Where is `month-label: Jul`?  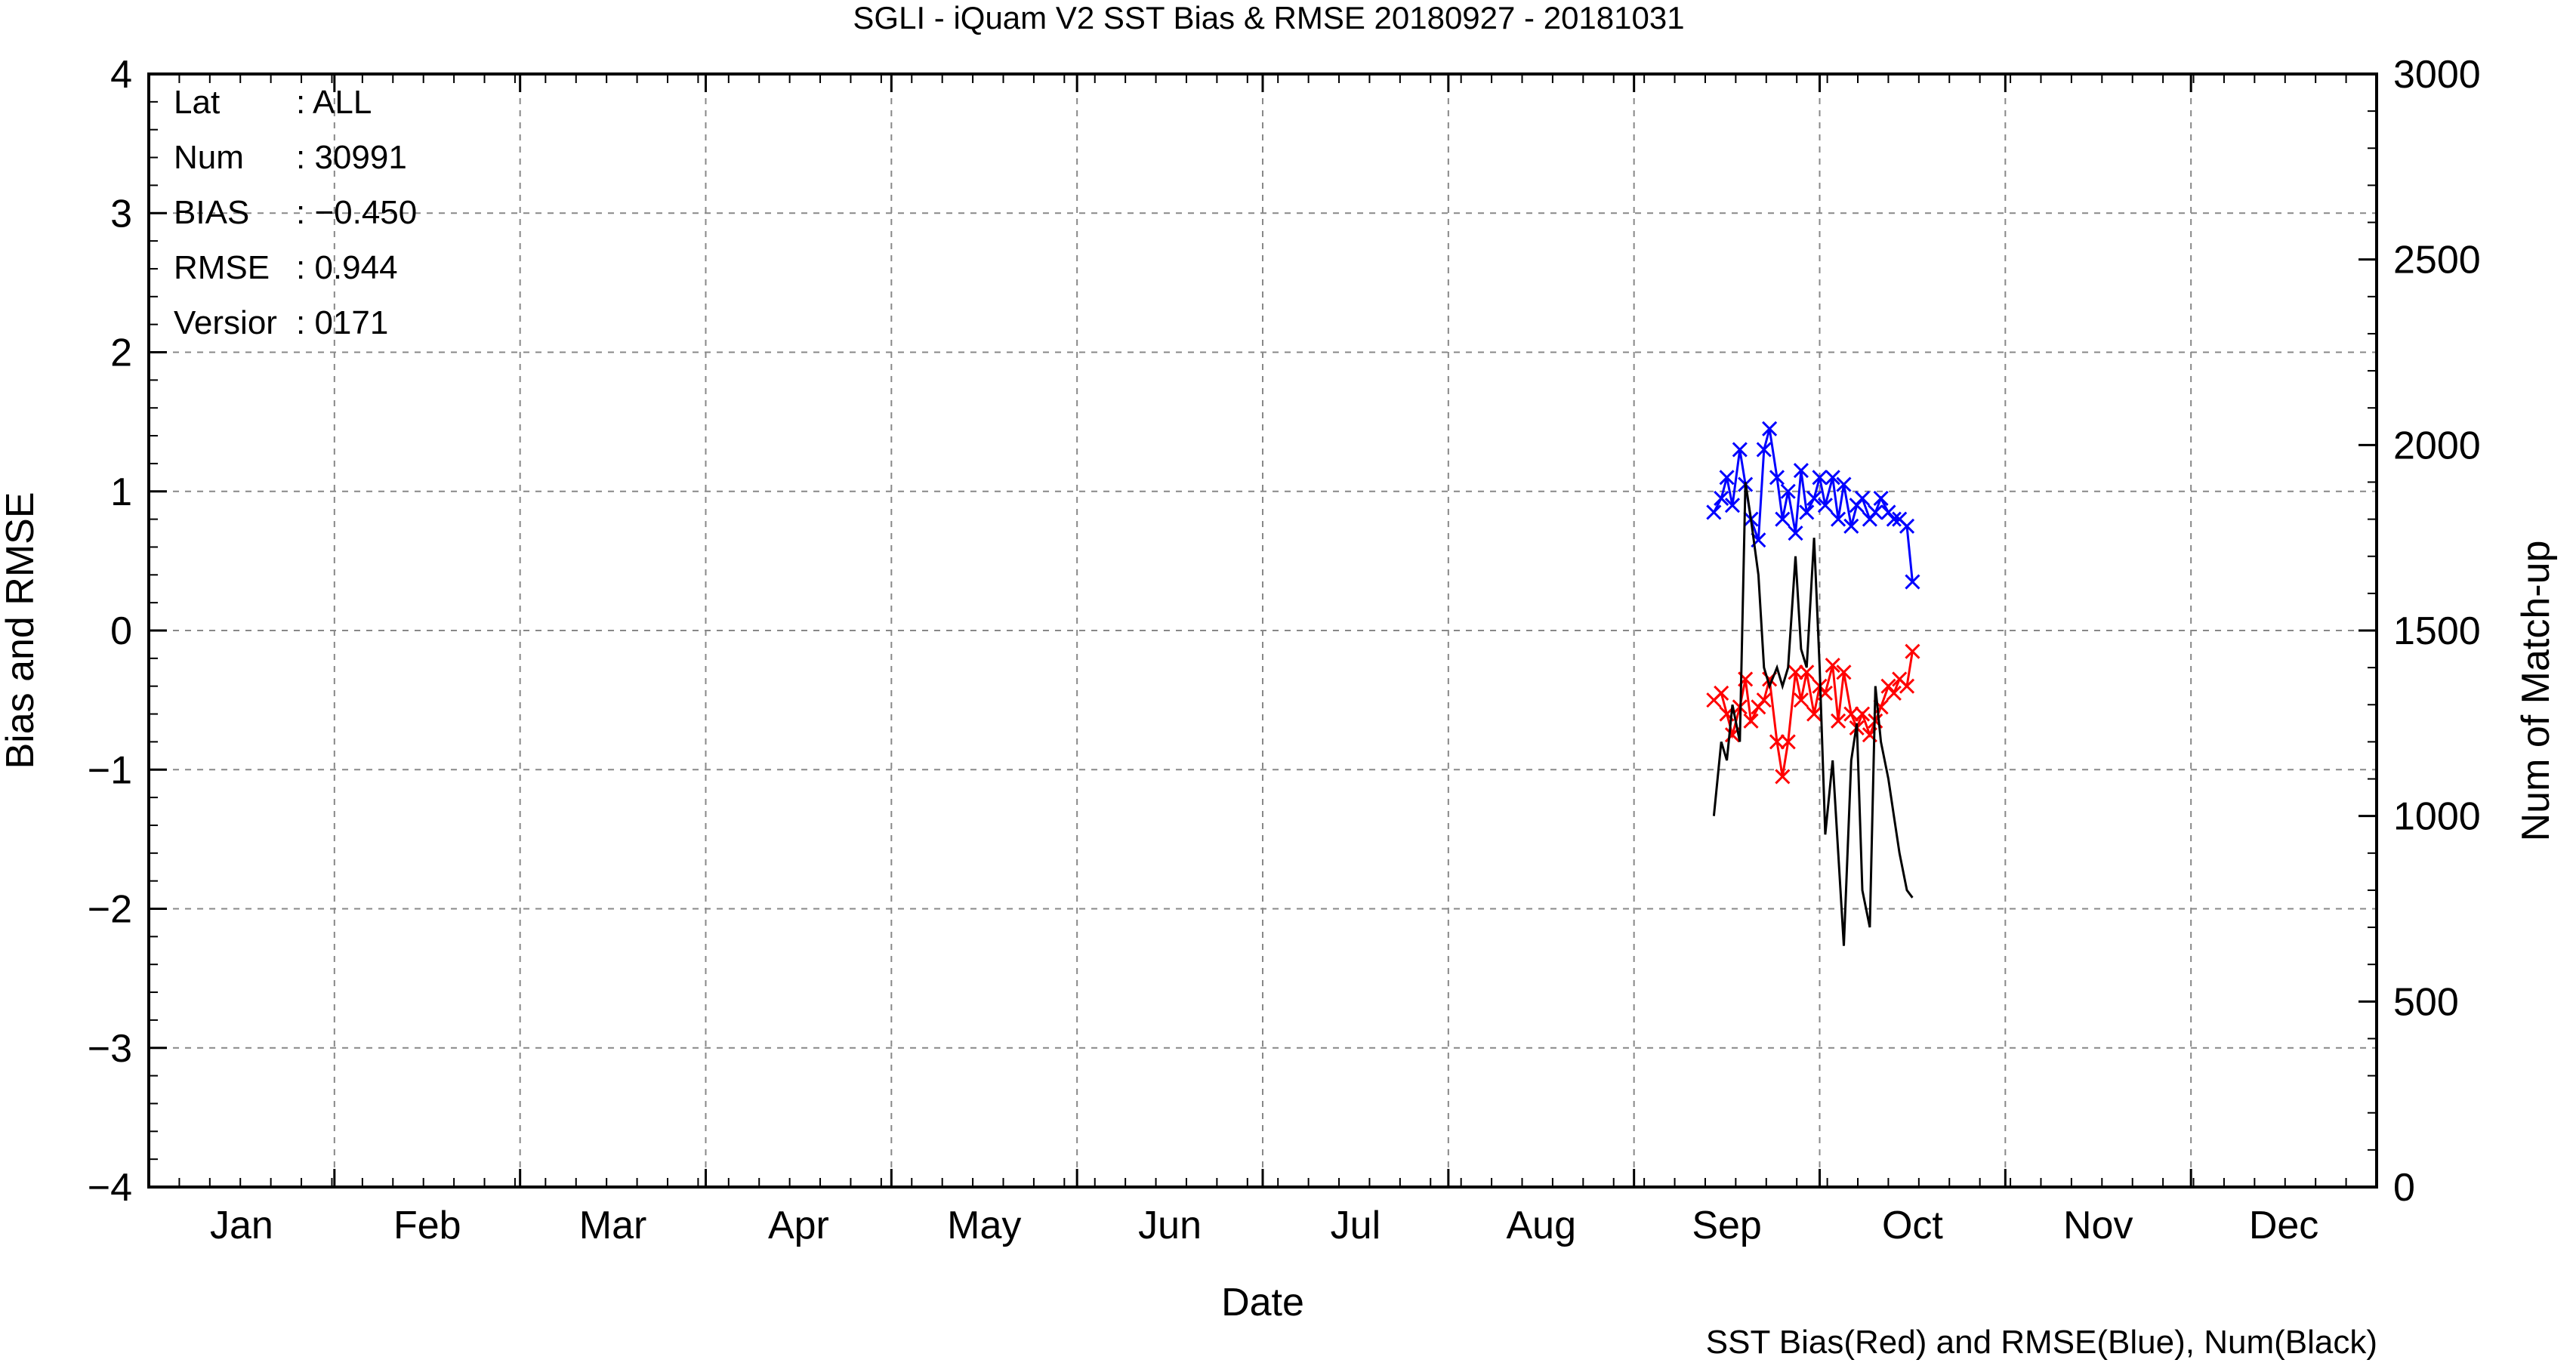 month-label: Jul is located at coordinates (1356, 1225).